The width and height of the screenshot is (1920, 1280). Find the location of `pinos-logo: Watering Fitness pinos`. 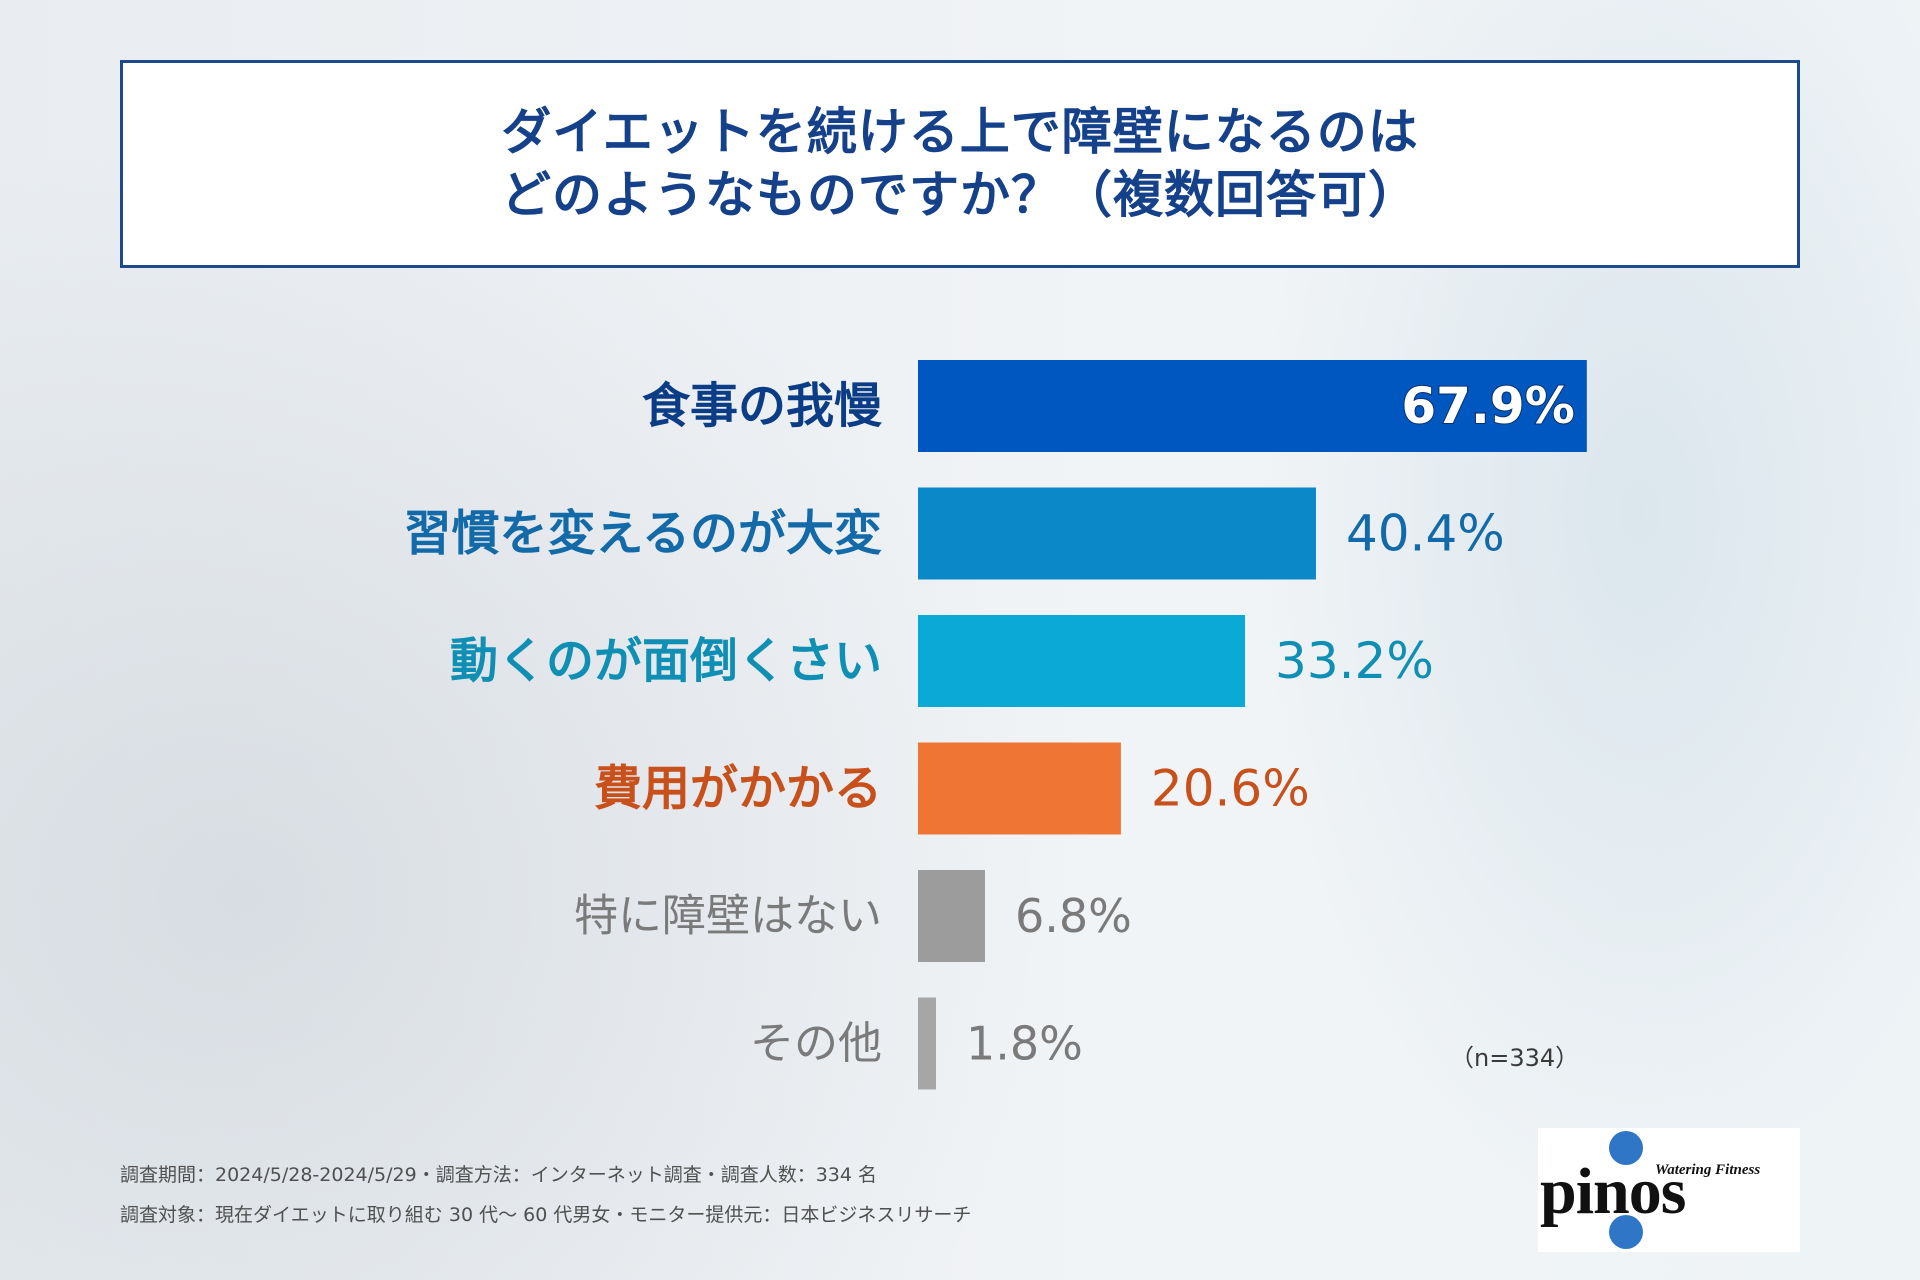

pinos-logo: Watering Fitness pinos is located at coordinates (1669, 1190).